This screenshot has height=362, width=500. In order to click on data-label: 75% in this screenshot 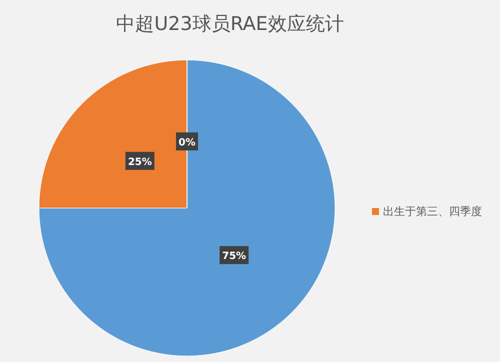, I will do `click(234, 256)`.